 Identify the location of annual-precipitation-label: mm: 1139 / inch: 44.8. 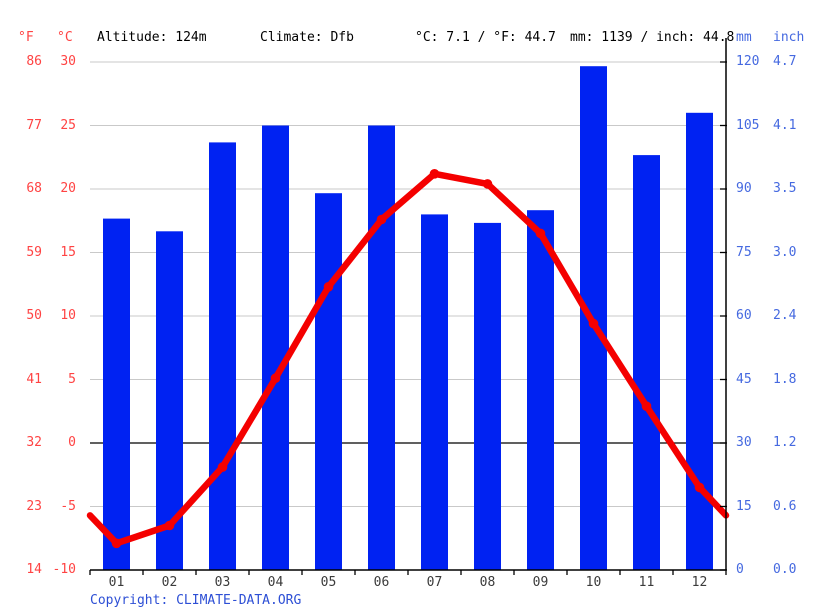
(652, 37).